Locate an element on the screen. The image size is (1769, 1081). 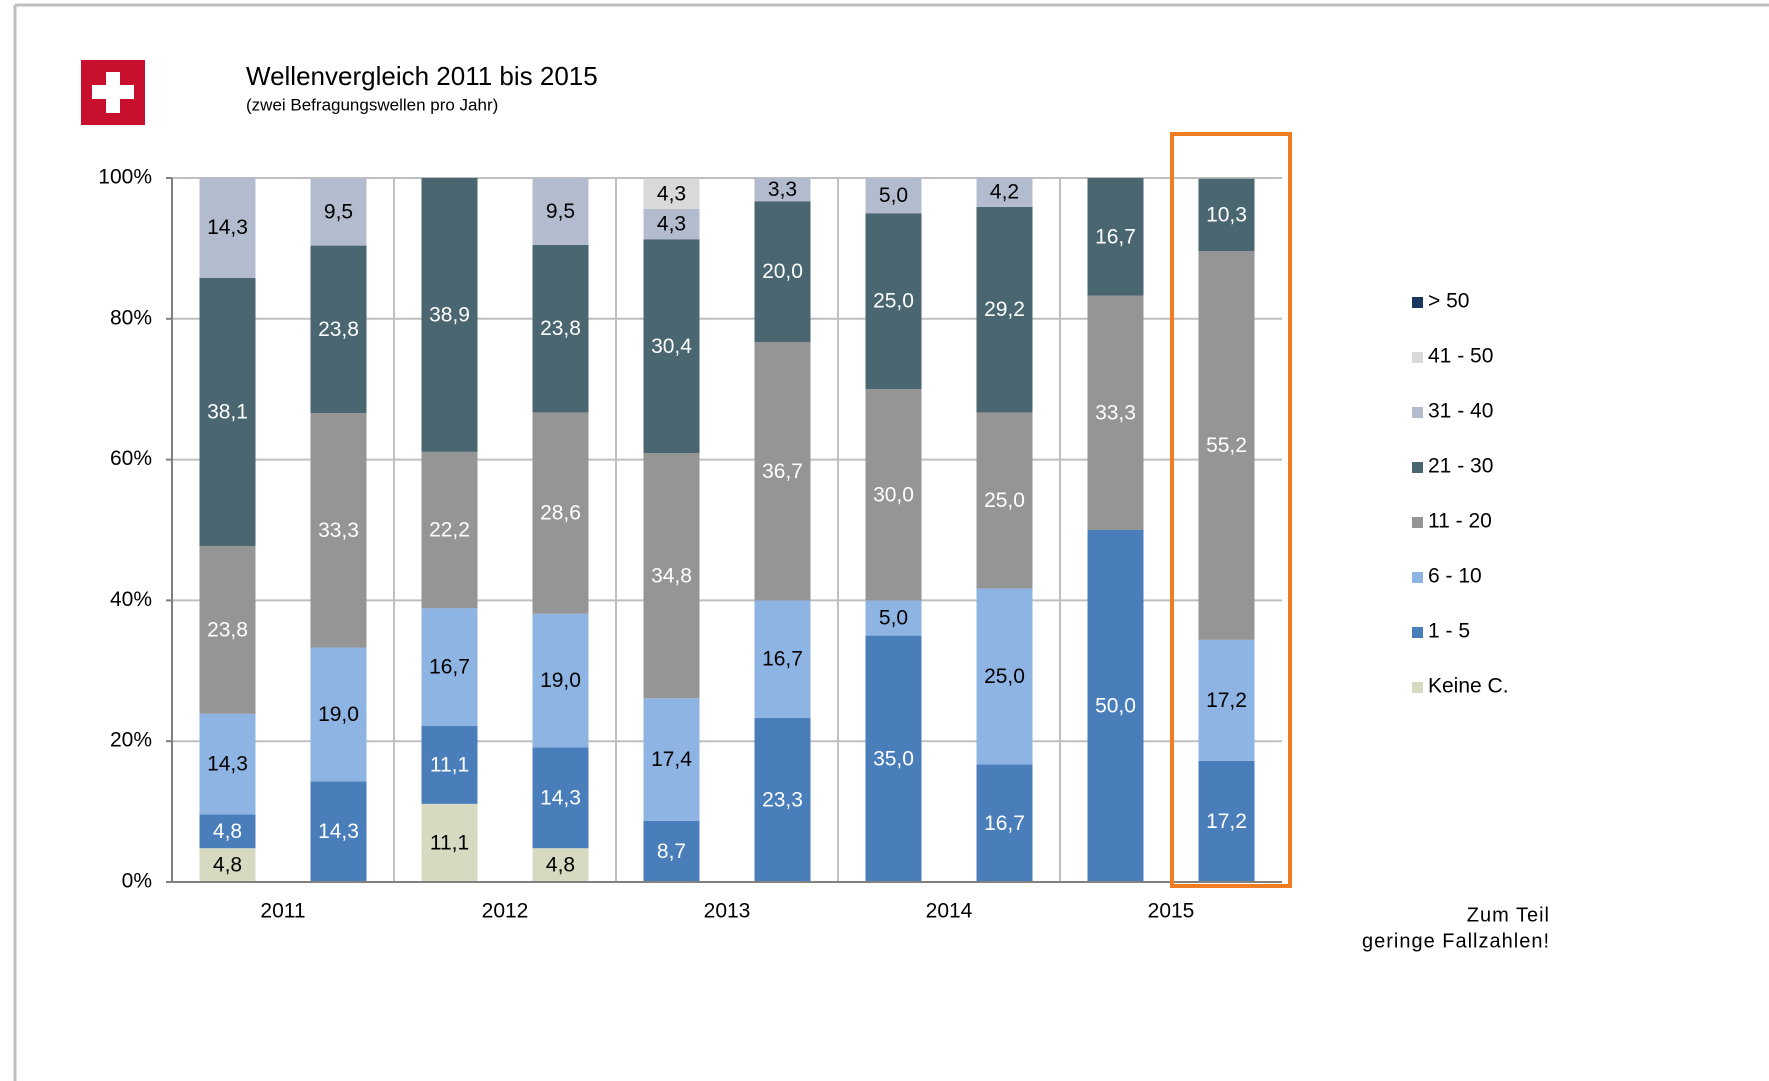
value-label: 8,7 is located at coordinates (671, 851).